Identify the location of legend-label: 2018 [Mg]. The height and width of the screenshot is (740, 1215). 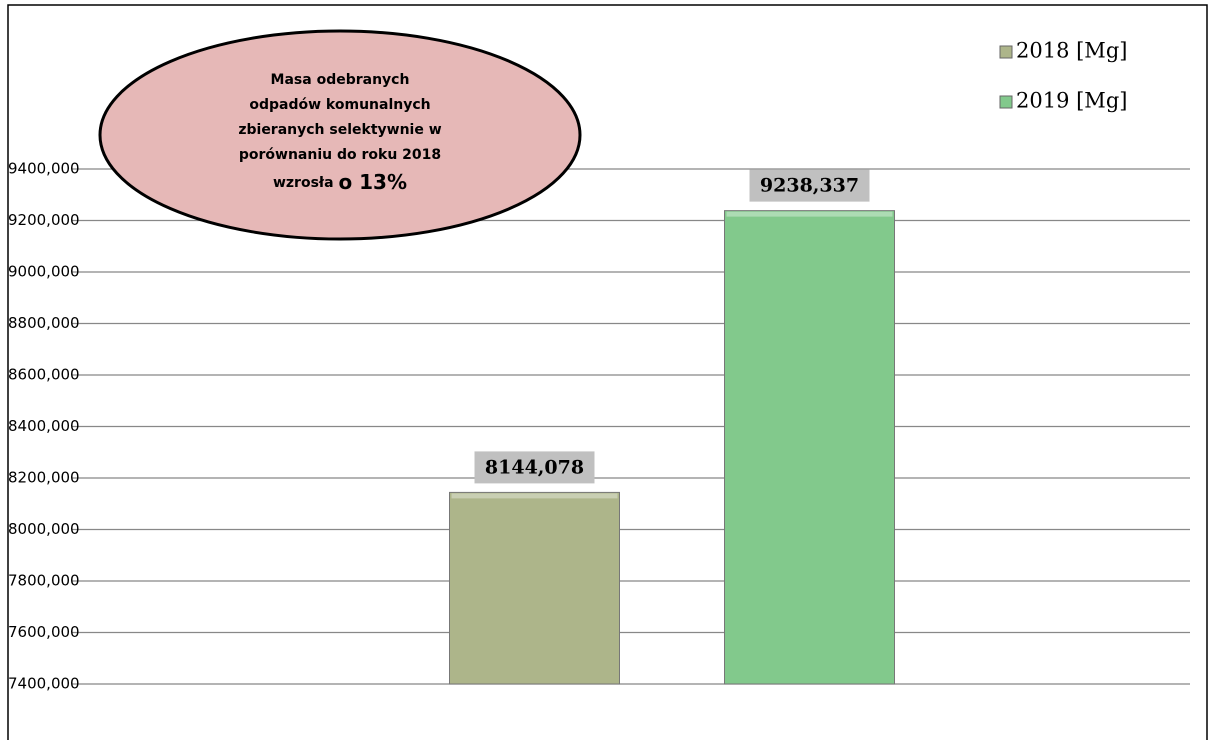
(1071, 51).